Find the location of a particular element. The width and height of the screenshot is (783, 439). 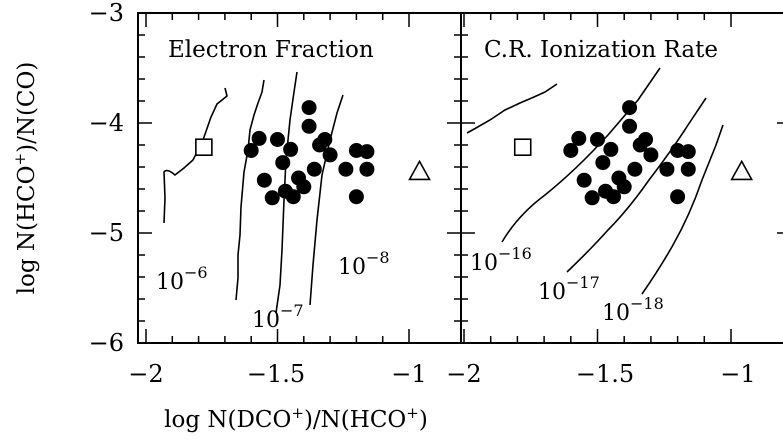

contour-label: 10−17 is located at coordinates (569, 289).